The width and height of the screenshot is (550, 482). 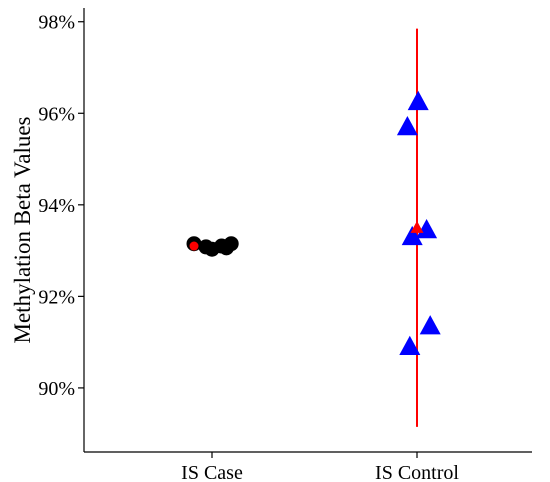 What do you see at coordinates (56, 206) in the screenshot?
I see `y-tick-label: 94%` at bounding box center [56, 206].